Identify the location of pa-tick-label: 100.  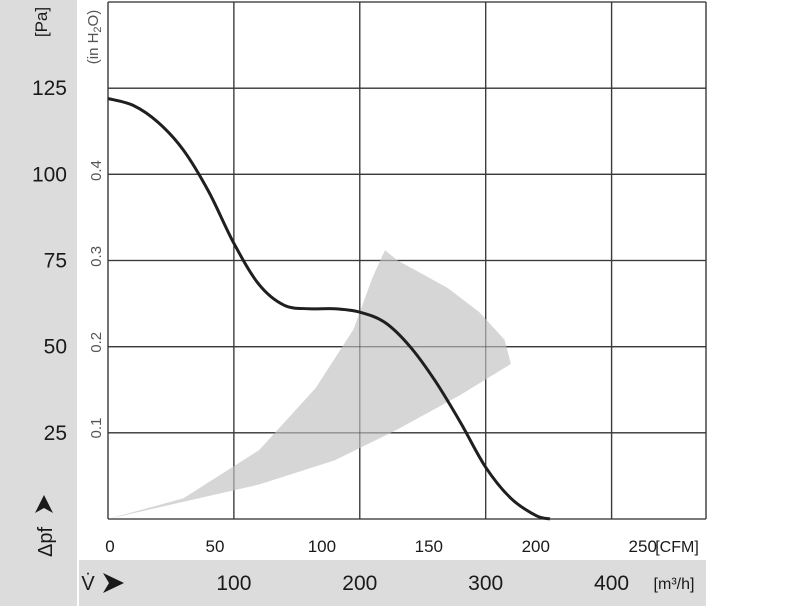
(49, 174).